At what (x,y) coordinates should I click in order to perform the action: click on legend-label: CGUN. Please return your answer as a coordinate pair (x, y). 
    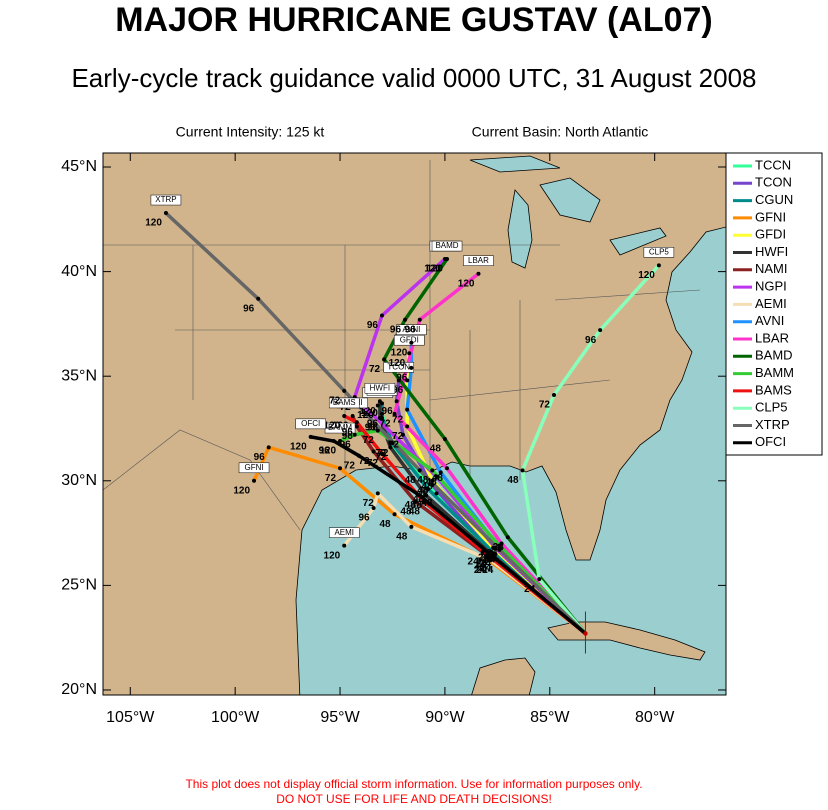
    Looking at the image, I should click on (774, 199).